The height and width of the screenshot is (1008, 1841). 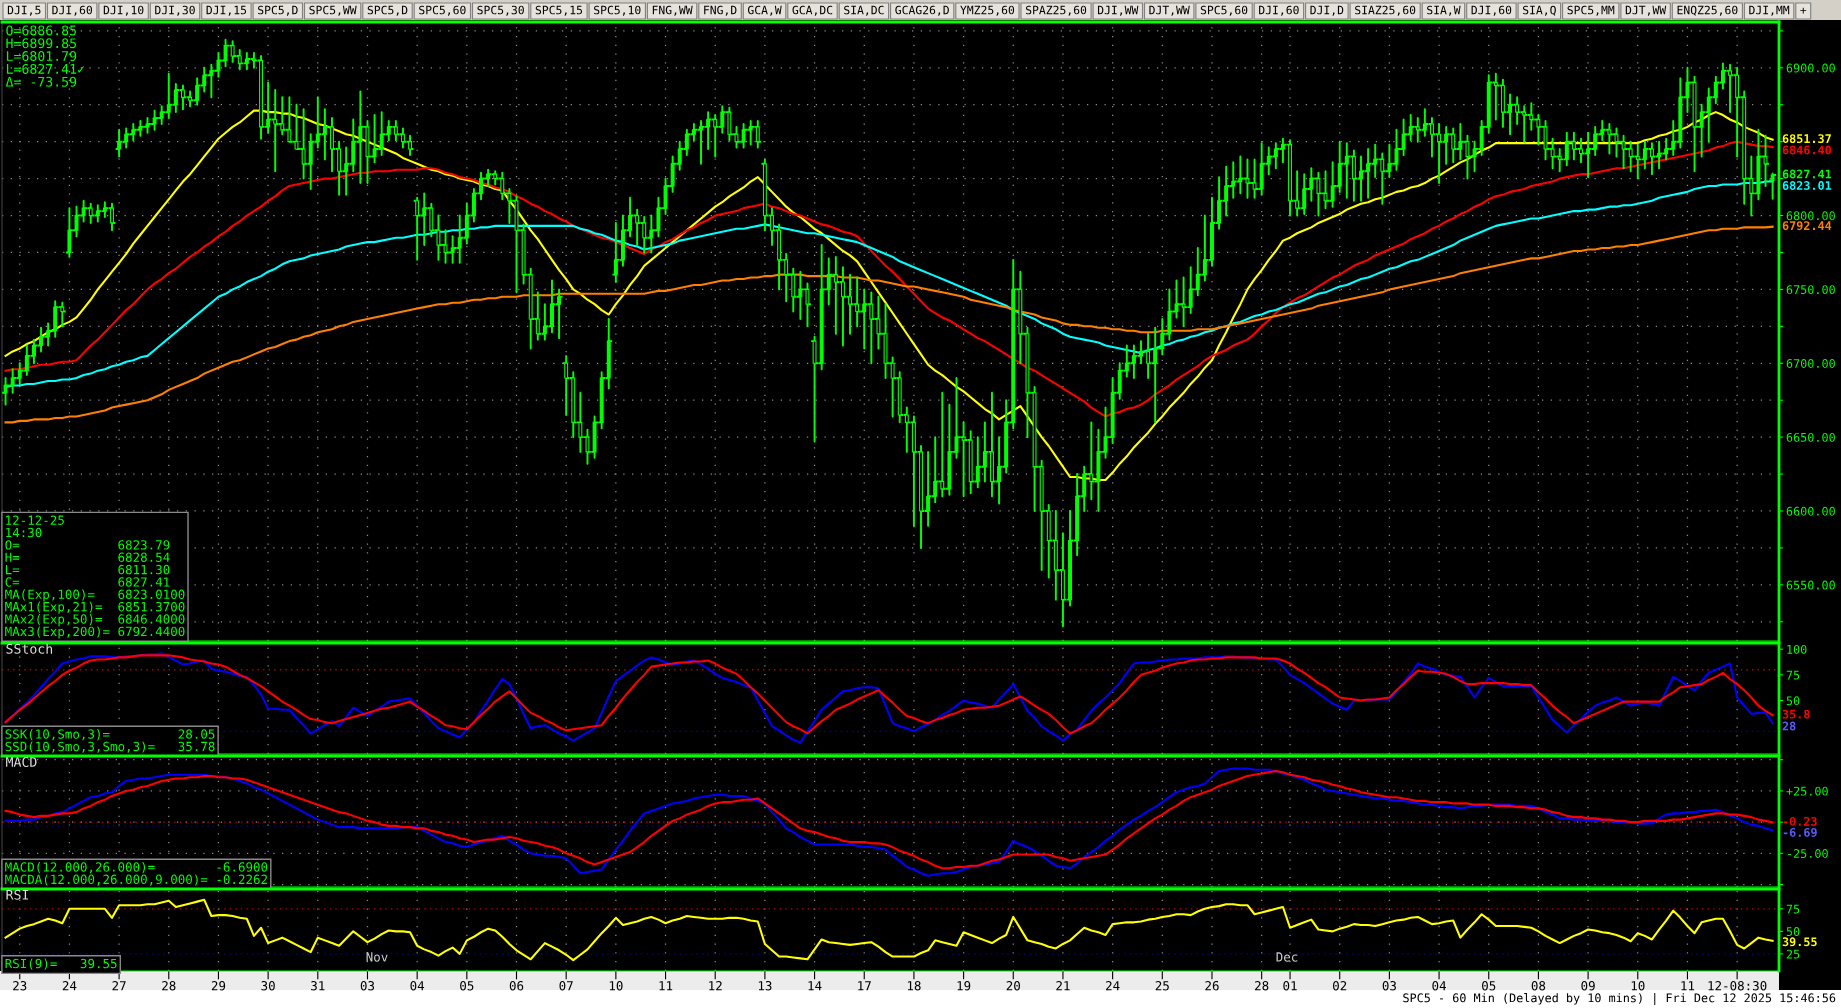 What do you see at coordinates (1796, 714) in the screenshot?
I see `data-label: 35.8` at bounding box center [1796, 714].